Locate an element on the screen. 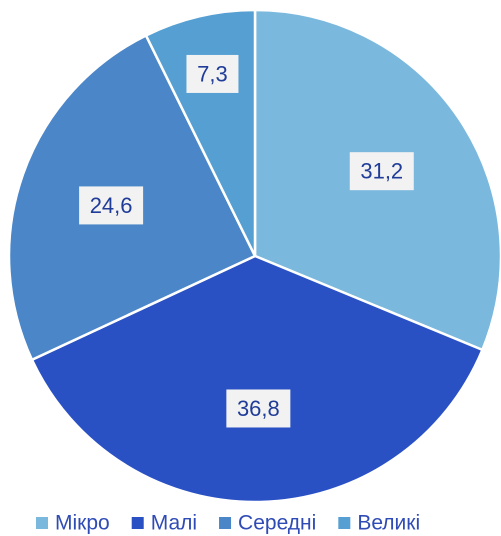  data-label-4: 7,3 is located at coordinates (212, 73).